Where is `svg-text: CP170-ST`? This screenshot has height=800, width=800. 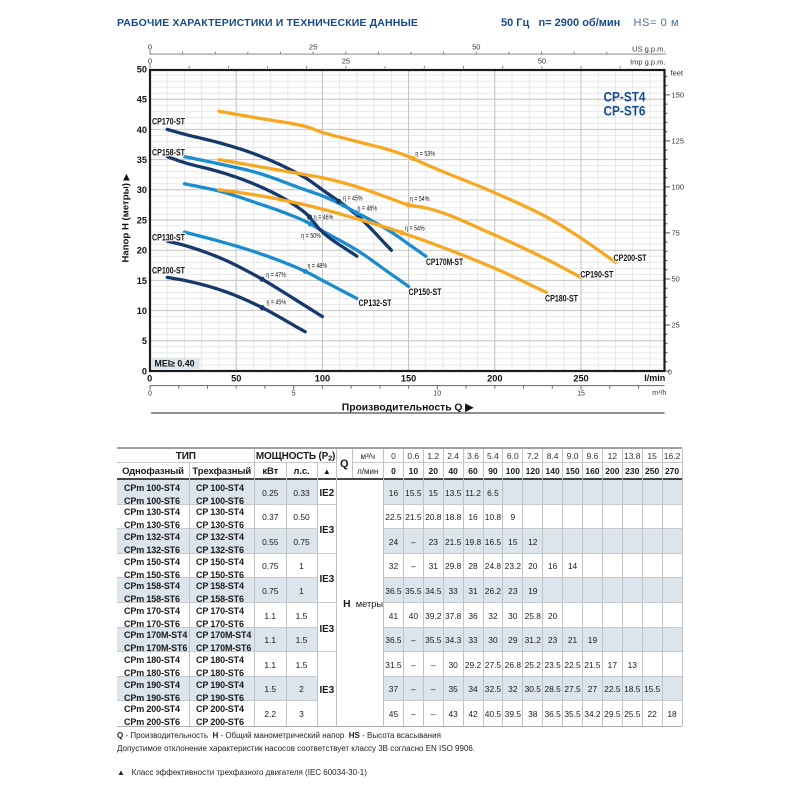 svg-text: CP170-ST is located at coordinates (168, 121).